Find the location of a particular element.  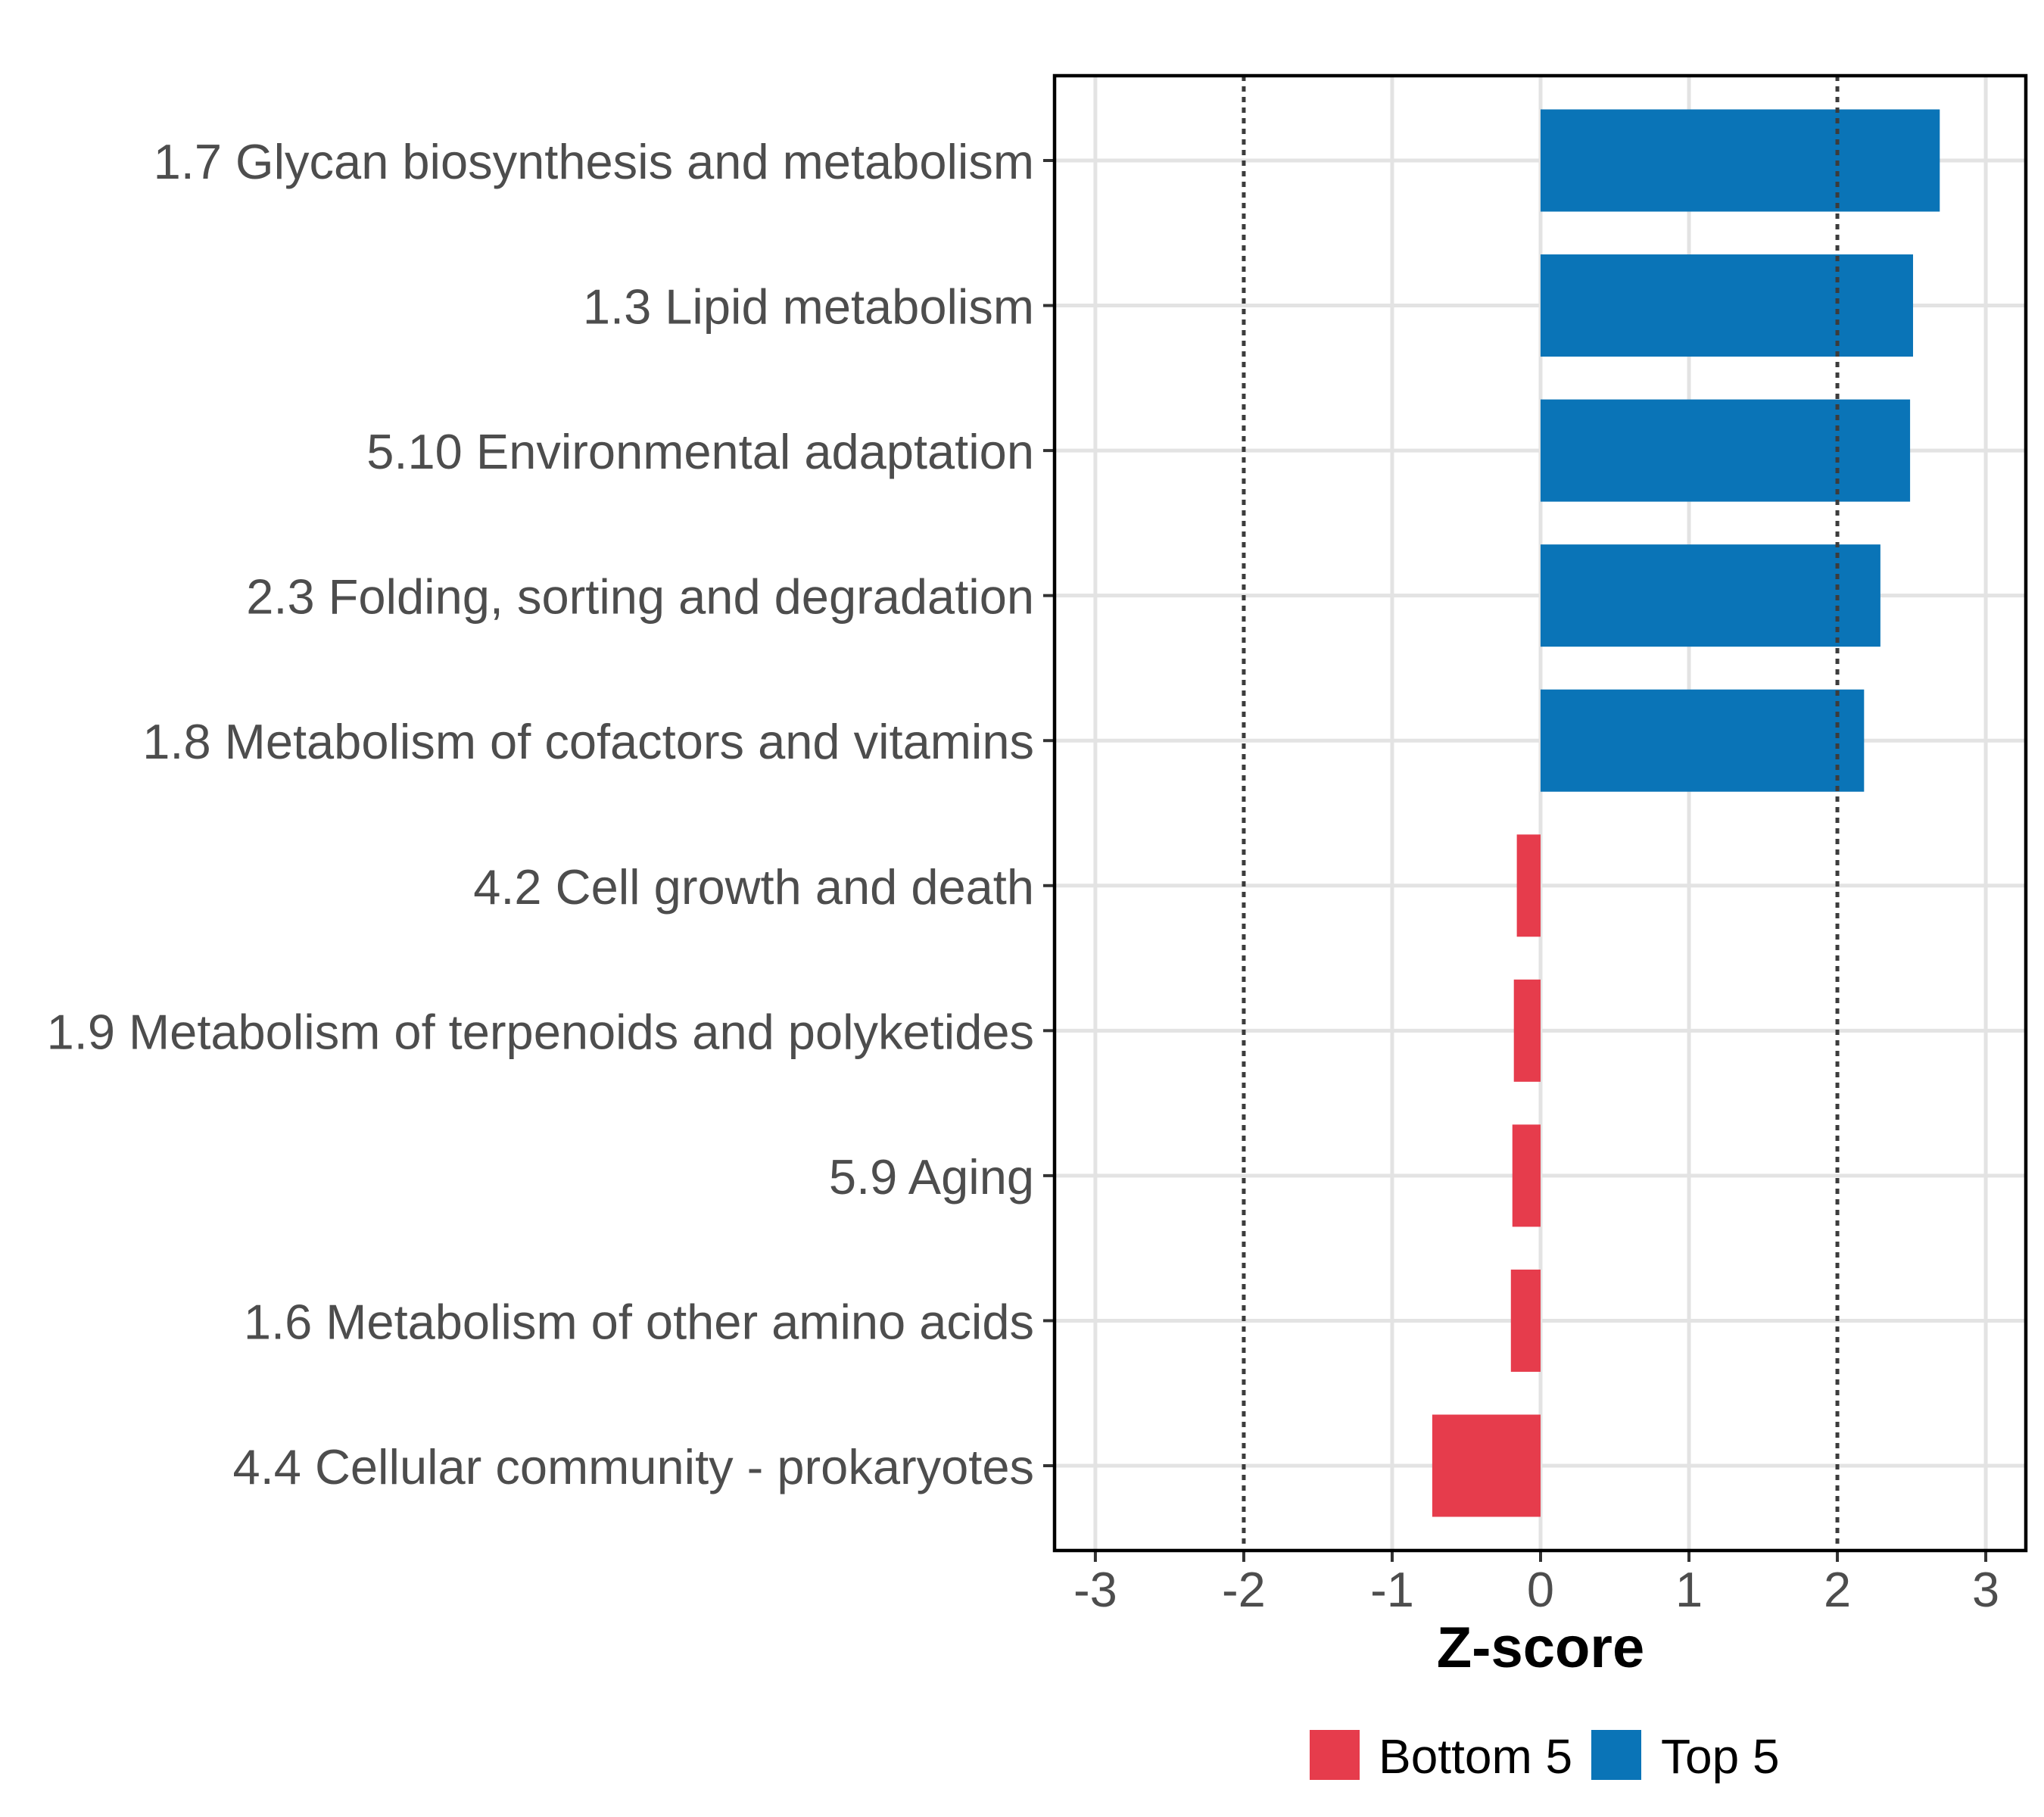

legend-label-top5: Top 5 is located at coordinates (1721, 1756).